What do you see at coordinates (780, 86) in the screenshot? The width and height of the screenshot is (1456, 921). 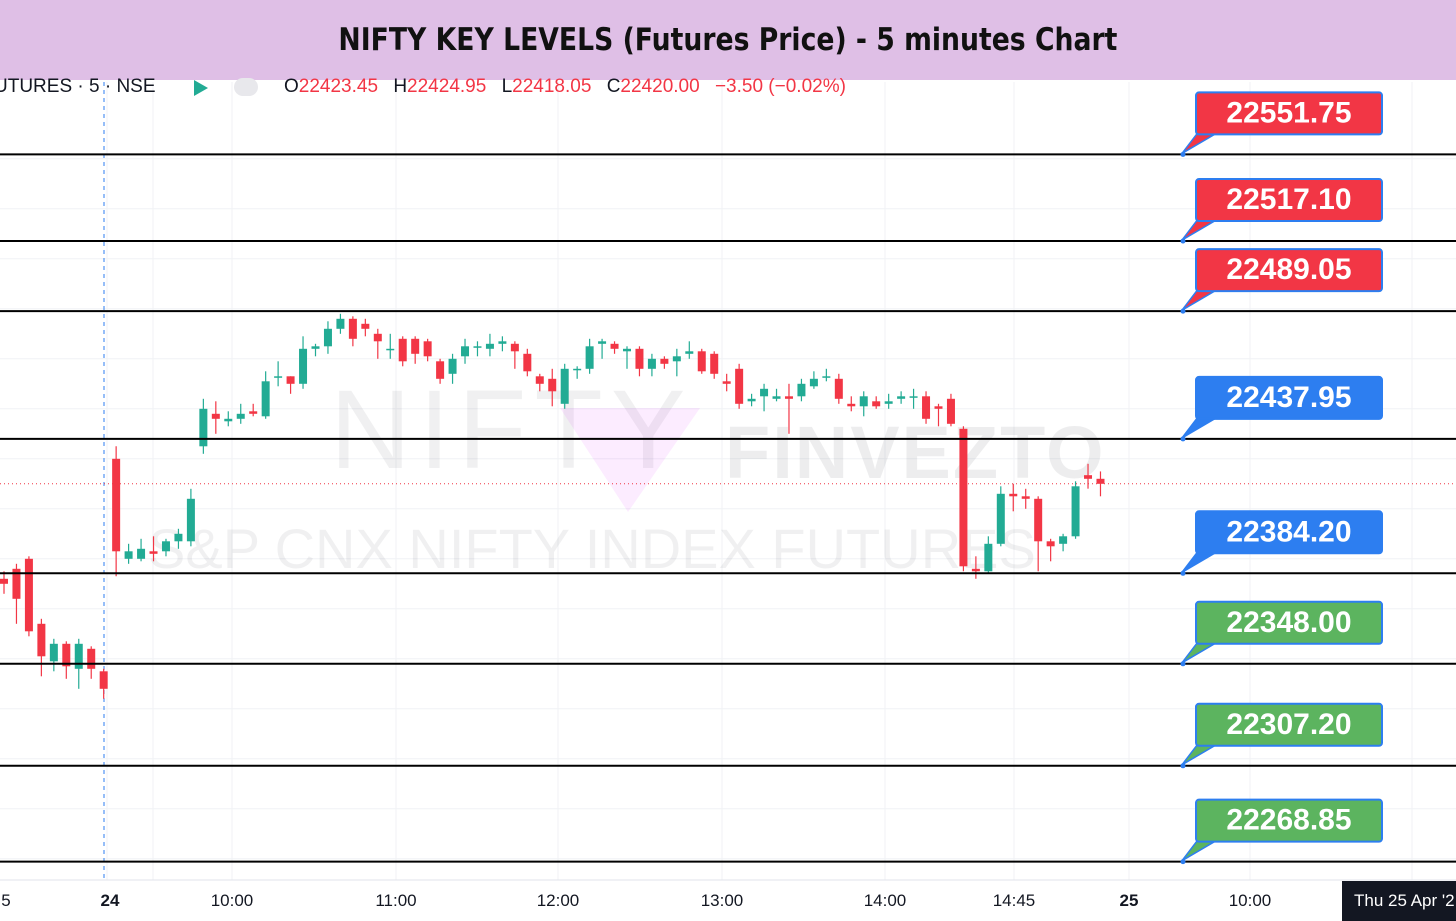 I see `ohlc-change-value: −3.50 (−0.02%)` at bounding box center [780, 86].